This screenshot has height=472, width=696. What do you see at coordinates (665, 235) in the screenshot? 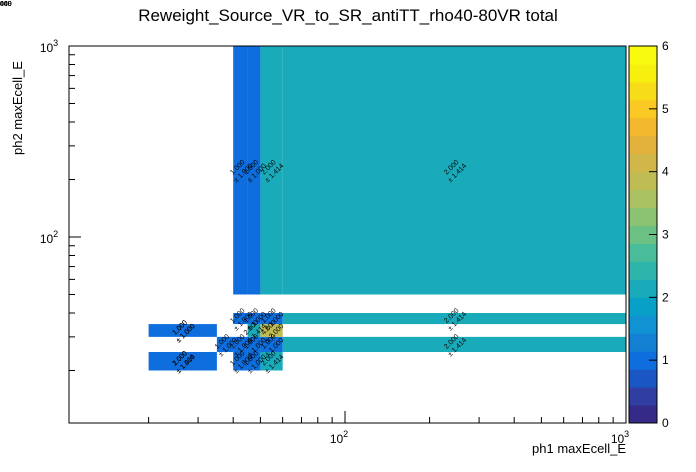
I see `palette-tick-label: 3` at bounding box center [665, 235].